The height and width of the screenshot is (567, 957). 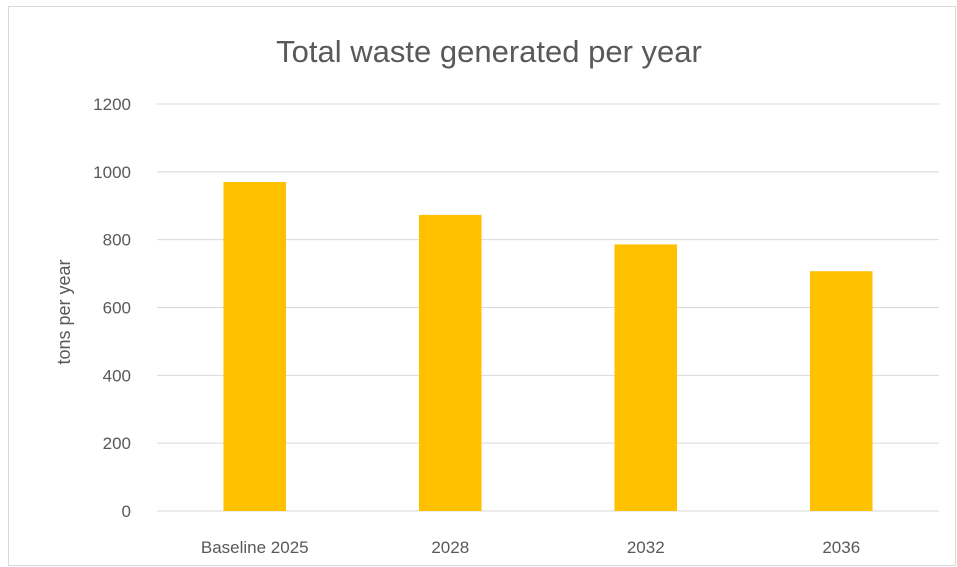 What do you see at coordinates (126, 511) in the screenshot?
I see `y-tick-label: 0` at bounding box center [126, 511].